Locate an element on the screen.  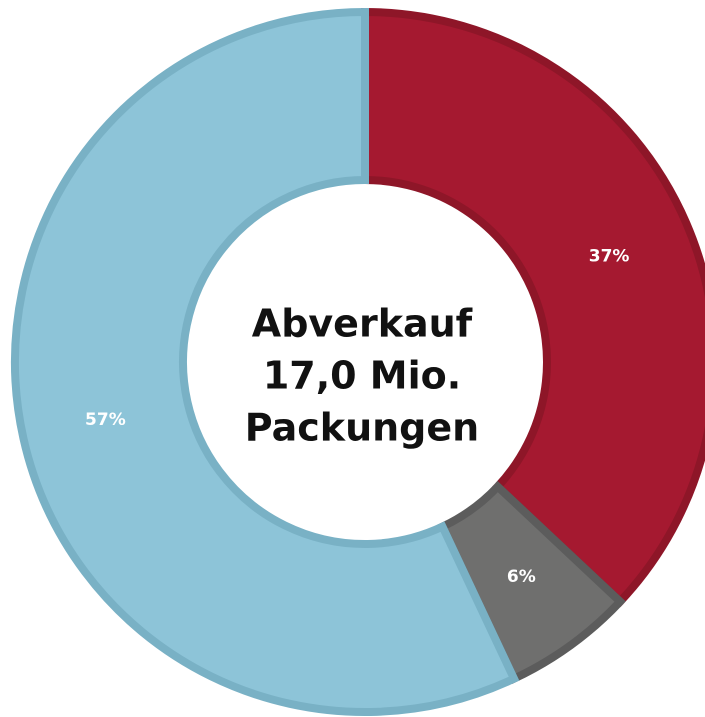
center-label: 17,0 Mio. is located at coordinates (362, 376).